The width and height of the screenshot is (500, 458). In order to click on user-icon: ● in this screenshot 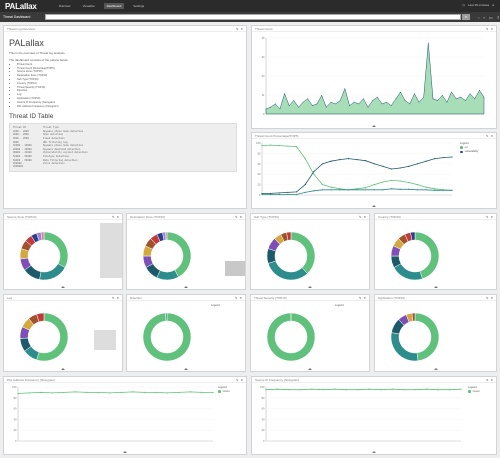, I will do `click(493, 5)`.